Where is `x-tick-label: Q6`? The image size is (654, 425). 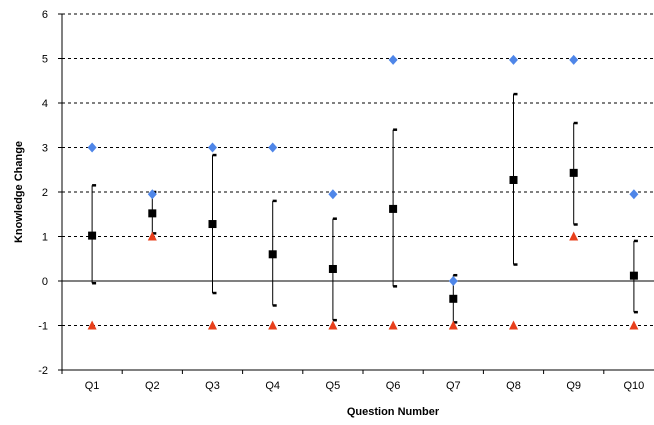
x-tick-label: Q6 is located at coordinates (393, 386).